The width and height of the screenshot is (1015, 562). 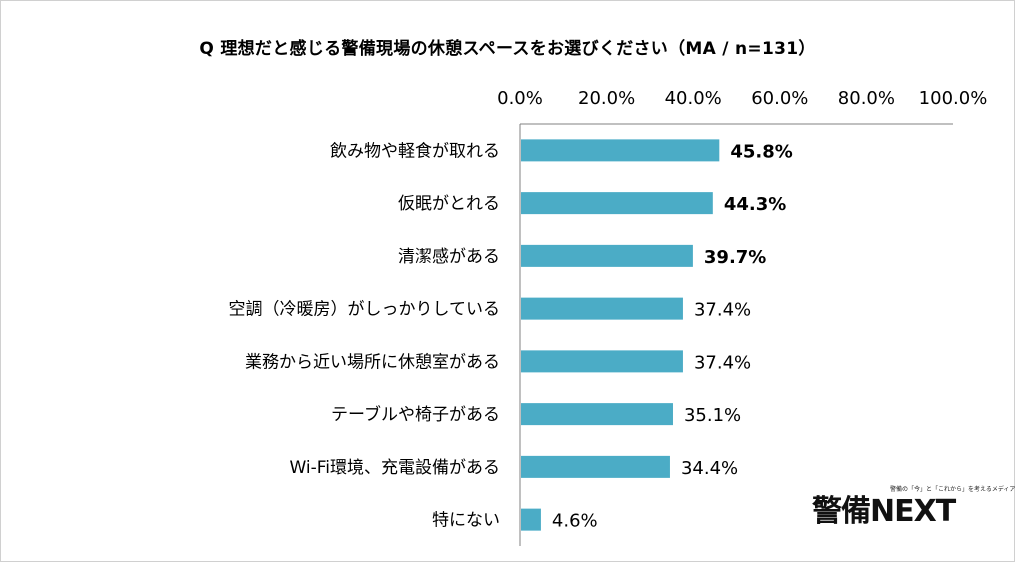 I want to click on value-label: 44.3%, so click(x=755, y=204).